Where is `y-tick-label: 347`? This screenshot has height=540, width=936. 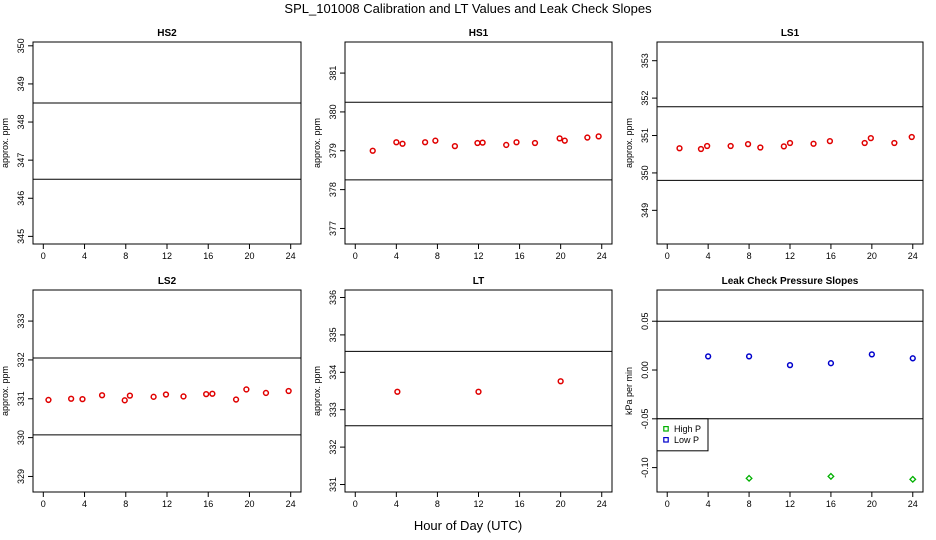 y-tick-label: 347 is located at coordinates (21, 160).